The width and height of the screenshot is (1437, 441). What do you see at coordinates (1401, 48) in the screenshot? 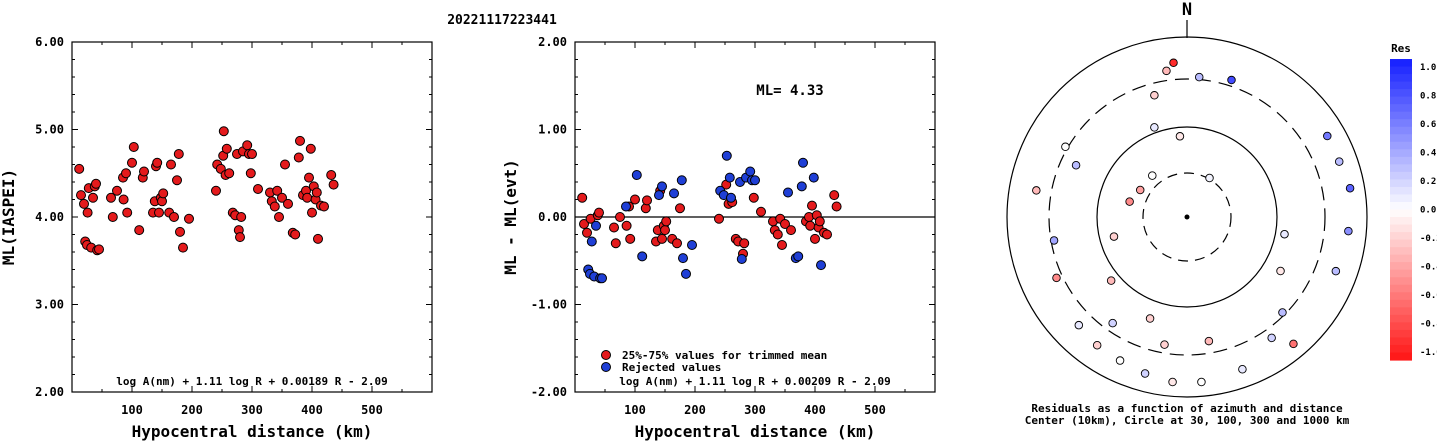
I see `colorbar-title: Res` at bounding box center [1401, 48].